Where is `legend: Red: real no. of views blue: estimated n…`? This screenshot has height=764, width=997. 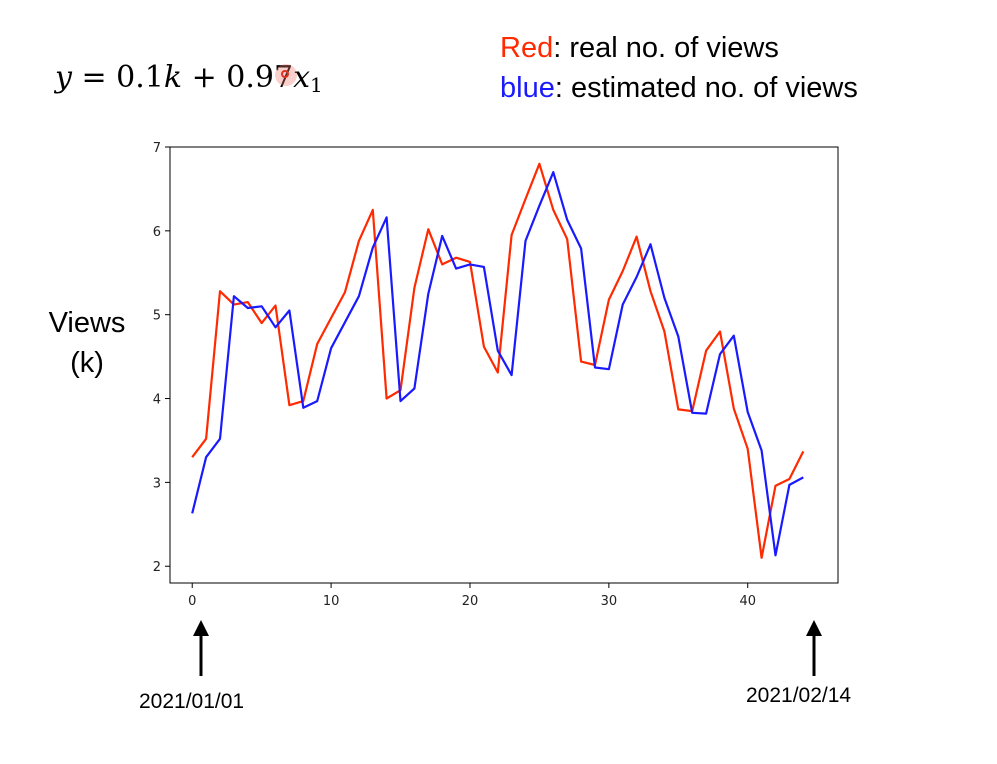
legend: Red: real no. of views blue: estimated n… is located at coordinates (679, 68).